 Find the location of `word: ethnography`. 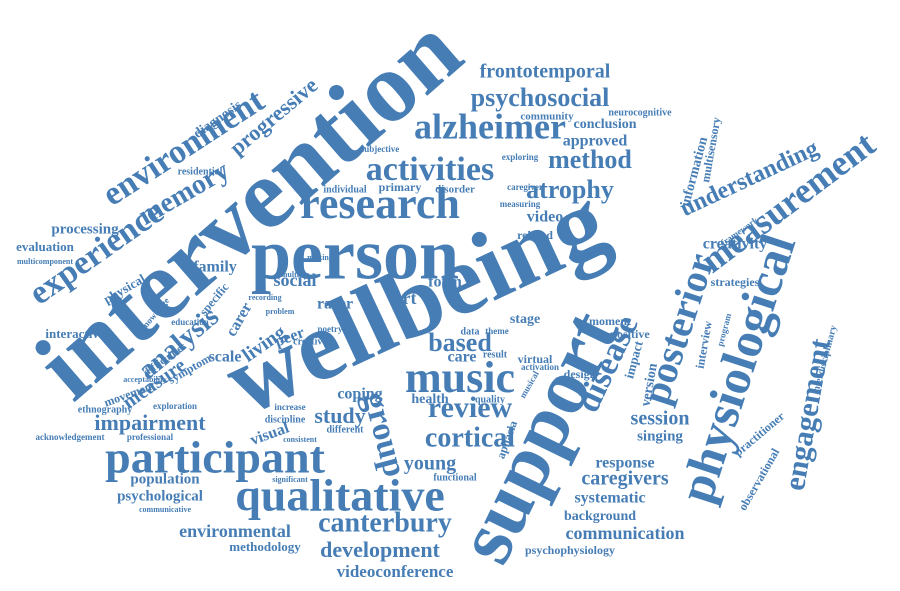

word: ethnography is located at coordinates (105, 409).